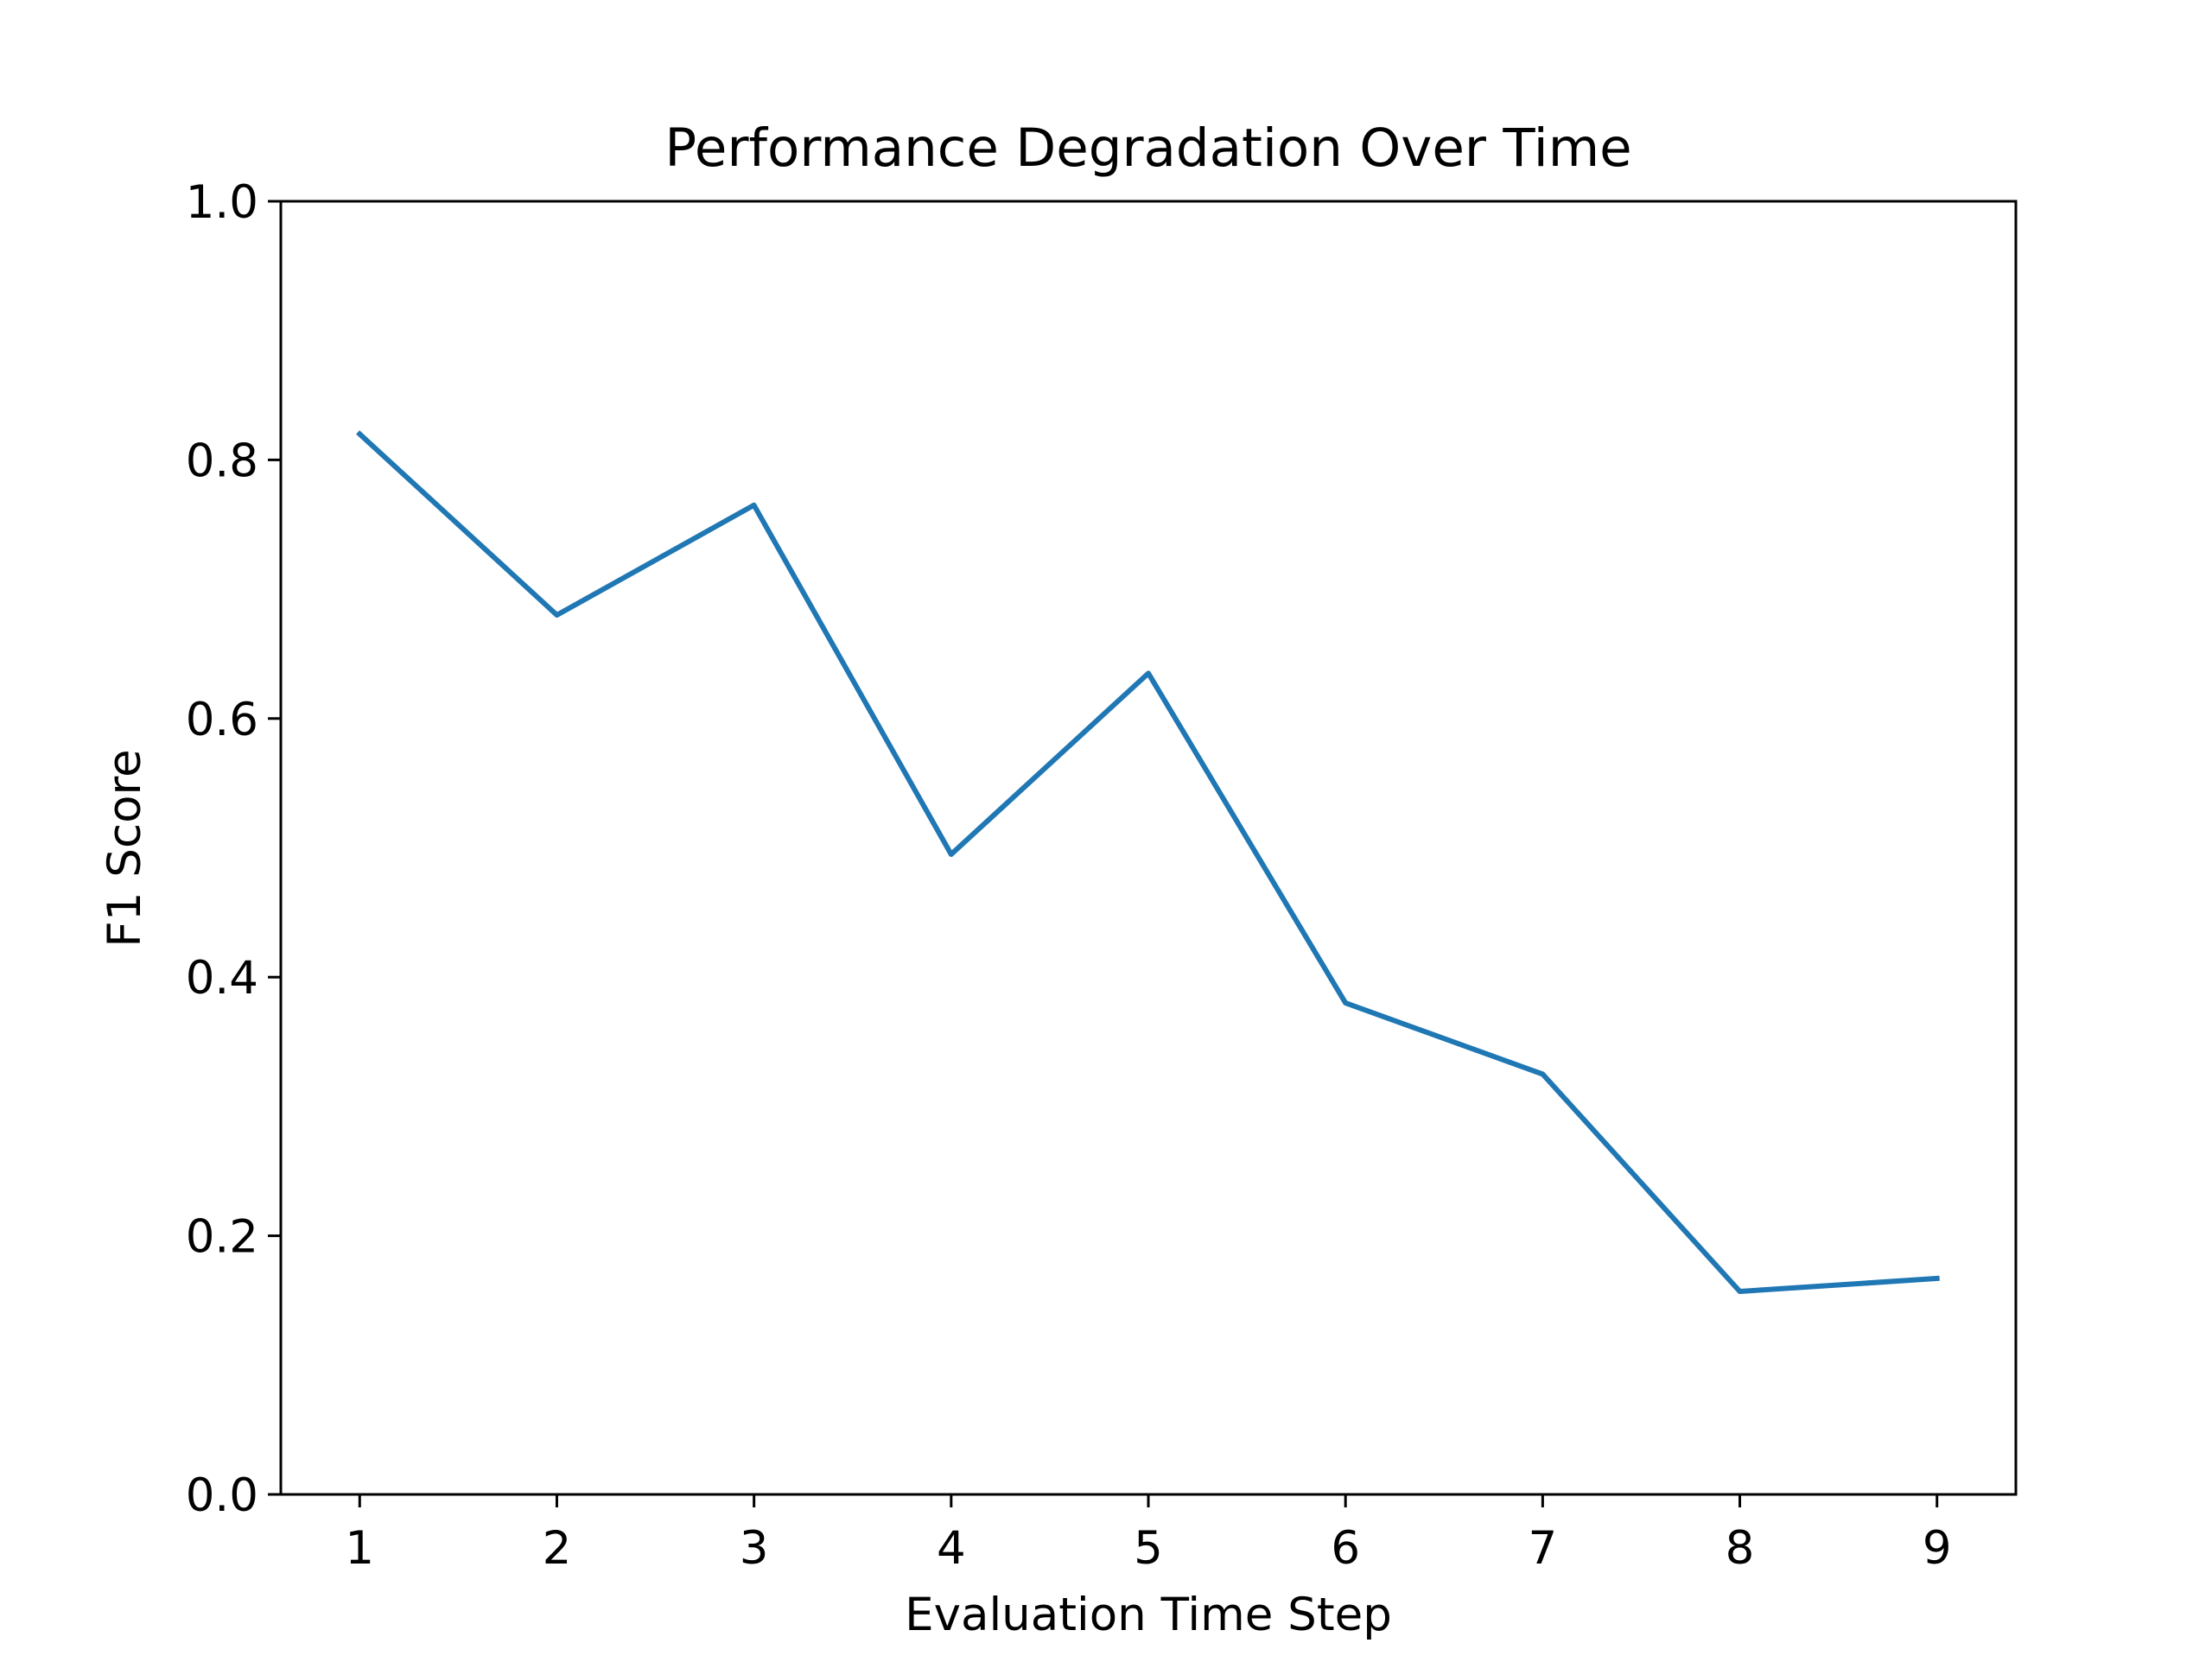 Image resolution: width=2212 pixels, height=1662 pixels. What do you see at coordinates (222, 1495) in the screenshot?
I see `y-tick-label: 0.0` at bounding box center [222, 1495].